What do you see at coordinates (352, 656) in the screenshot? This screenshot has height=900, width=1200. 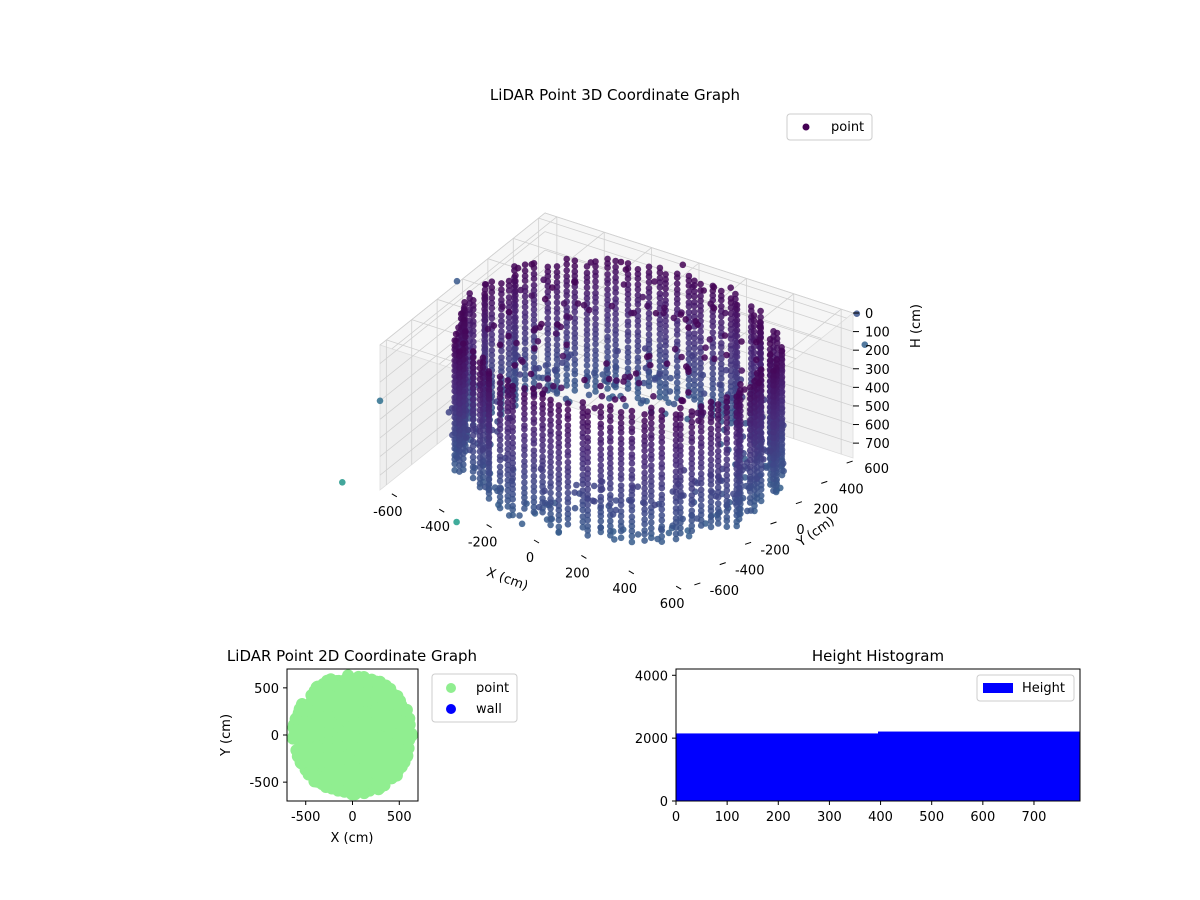 I see `plot2d-title: LiDAR Point 2D Coordinate Graph` at bounding box center [352, 656].